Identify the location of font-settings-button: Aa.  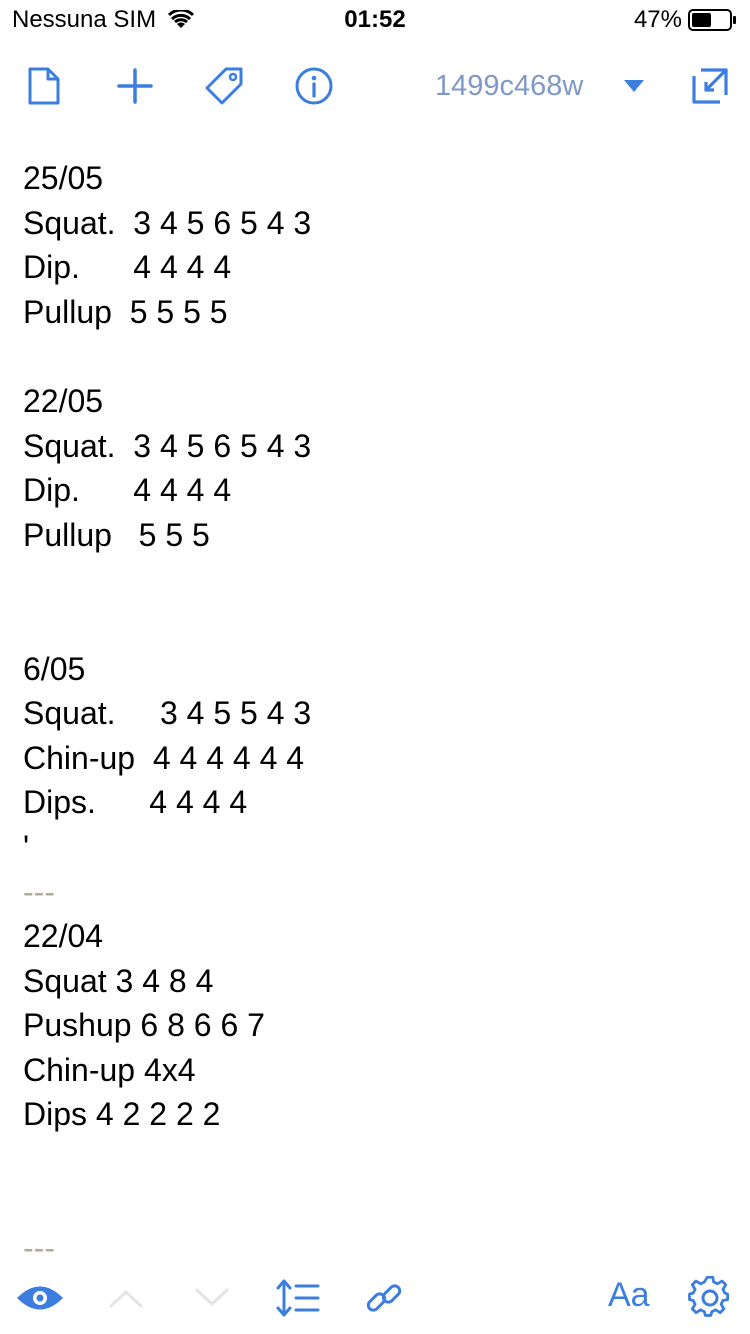
(629, 1295).